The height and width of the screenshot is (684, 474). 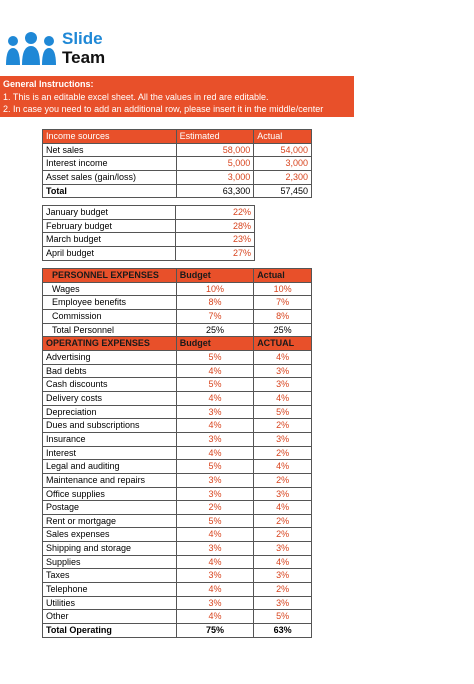 I want to click on income-total-estimated: 63,300, so click(x=215, y=191).